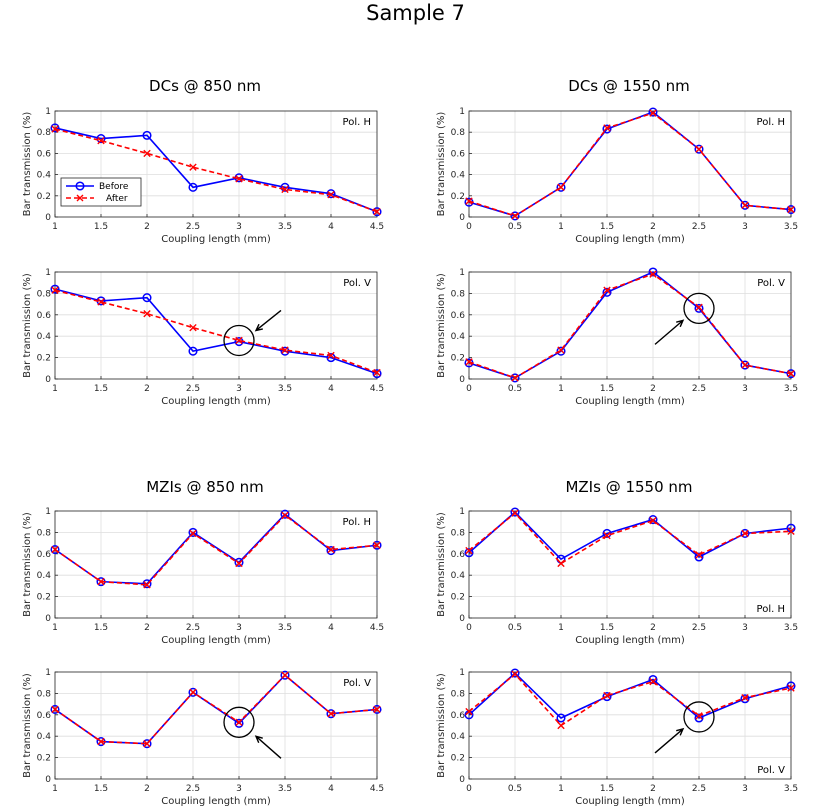 This screenshot has width=831, height=809. What do you see at coordinates (216, 331) in the screenshot?
I see `series-line-before` at bounding box center [216, 331].